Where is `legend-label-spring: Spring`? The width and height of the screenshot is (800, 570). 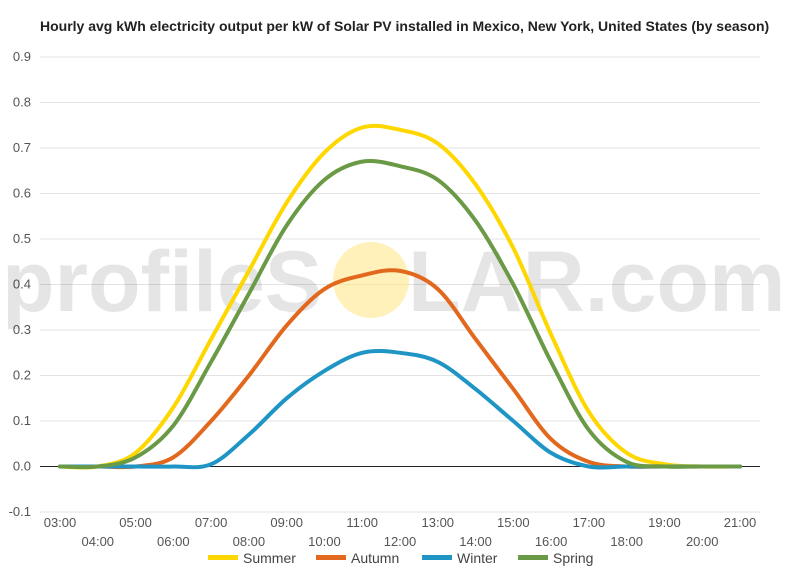 legend-label-spring: Spring is located at coordinates (573, 558).